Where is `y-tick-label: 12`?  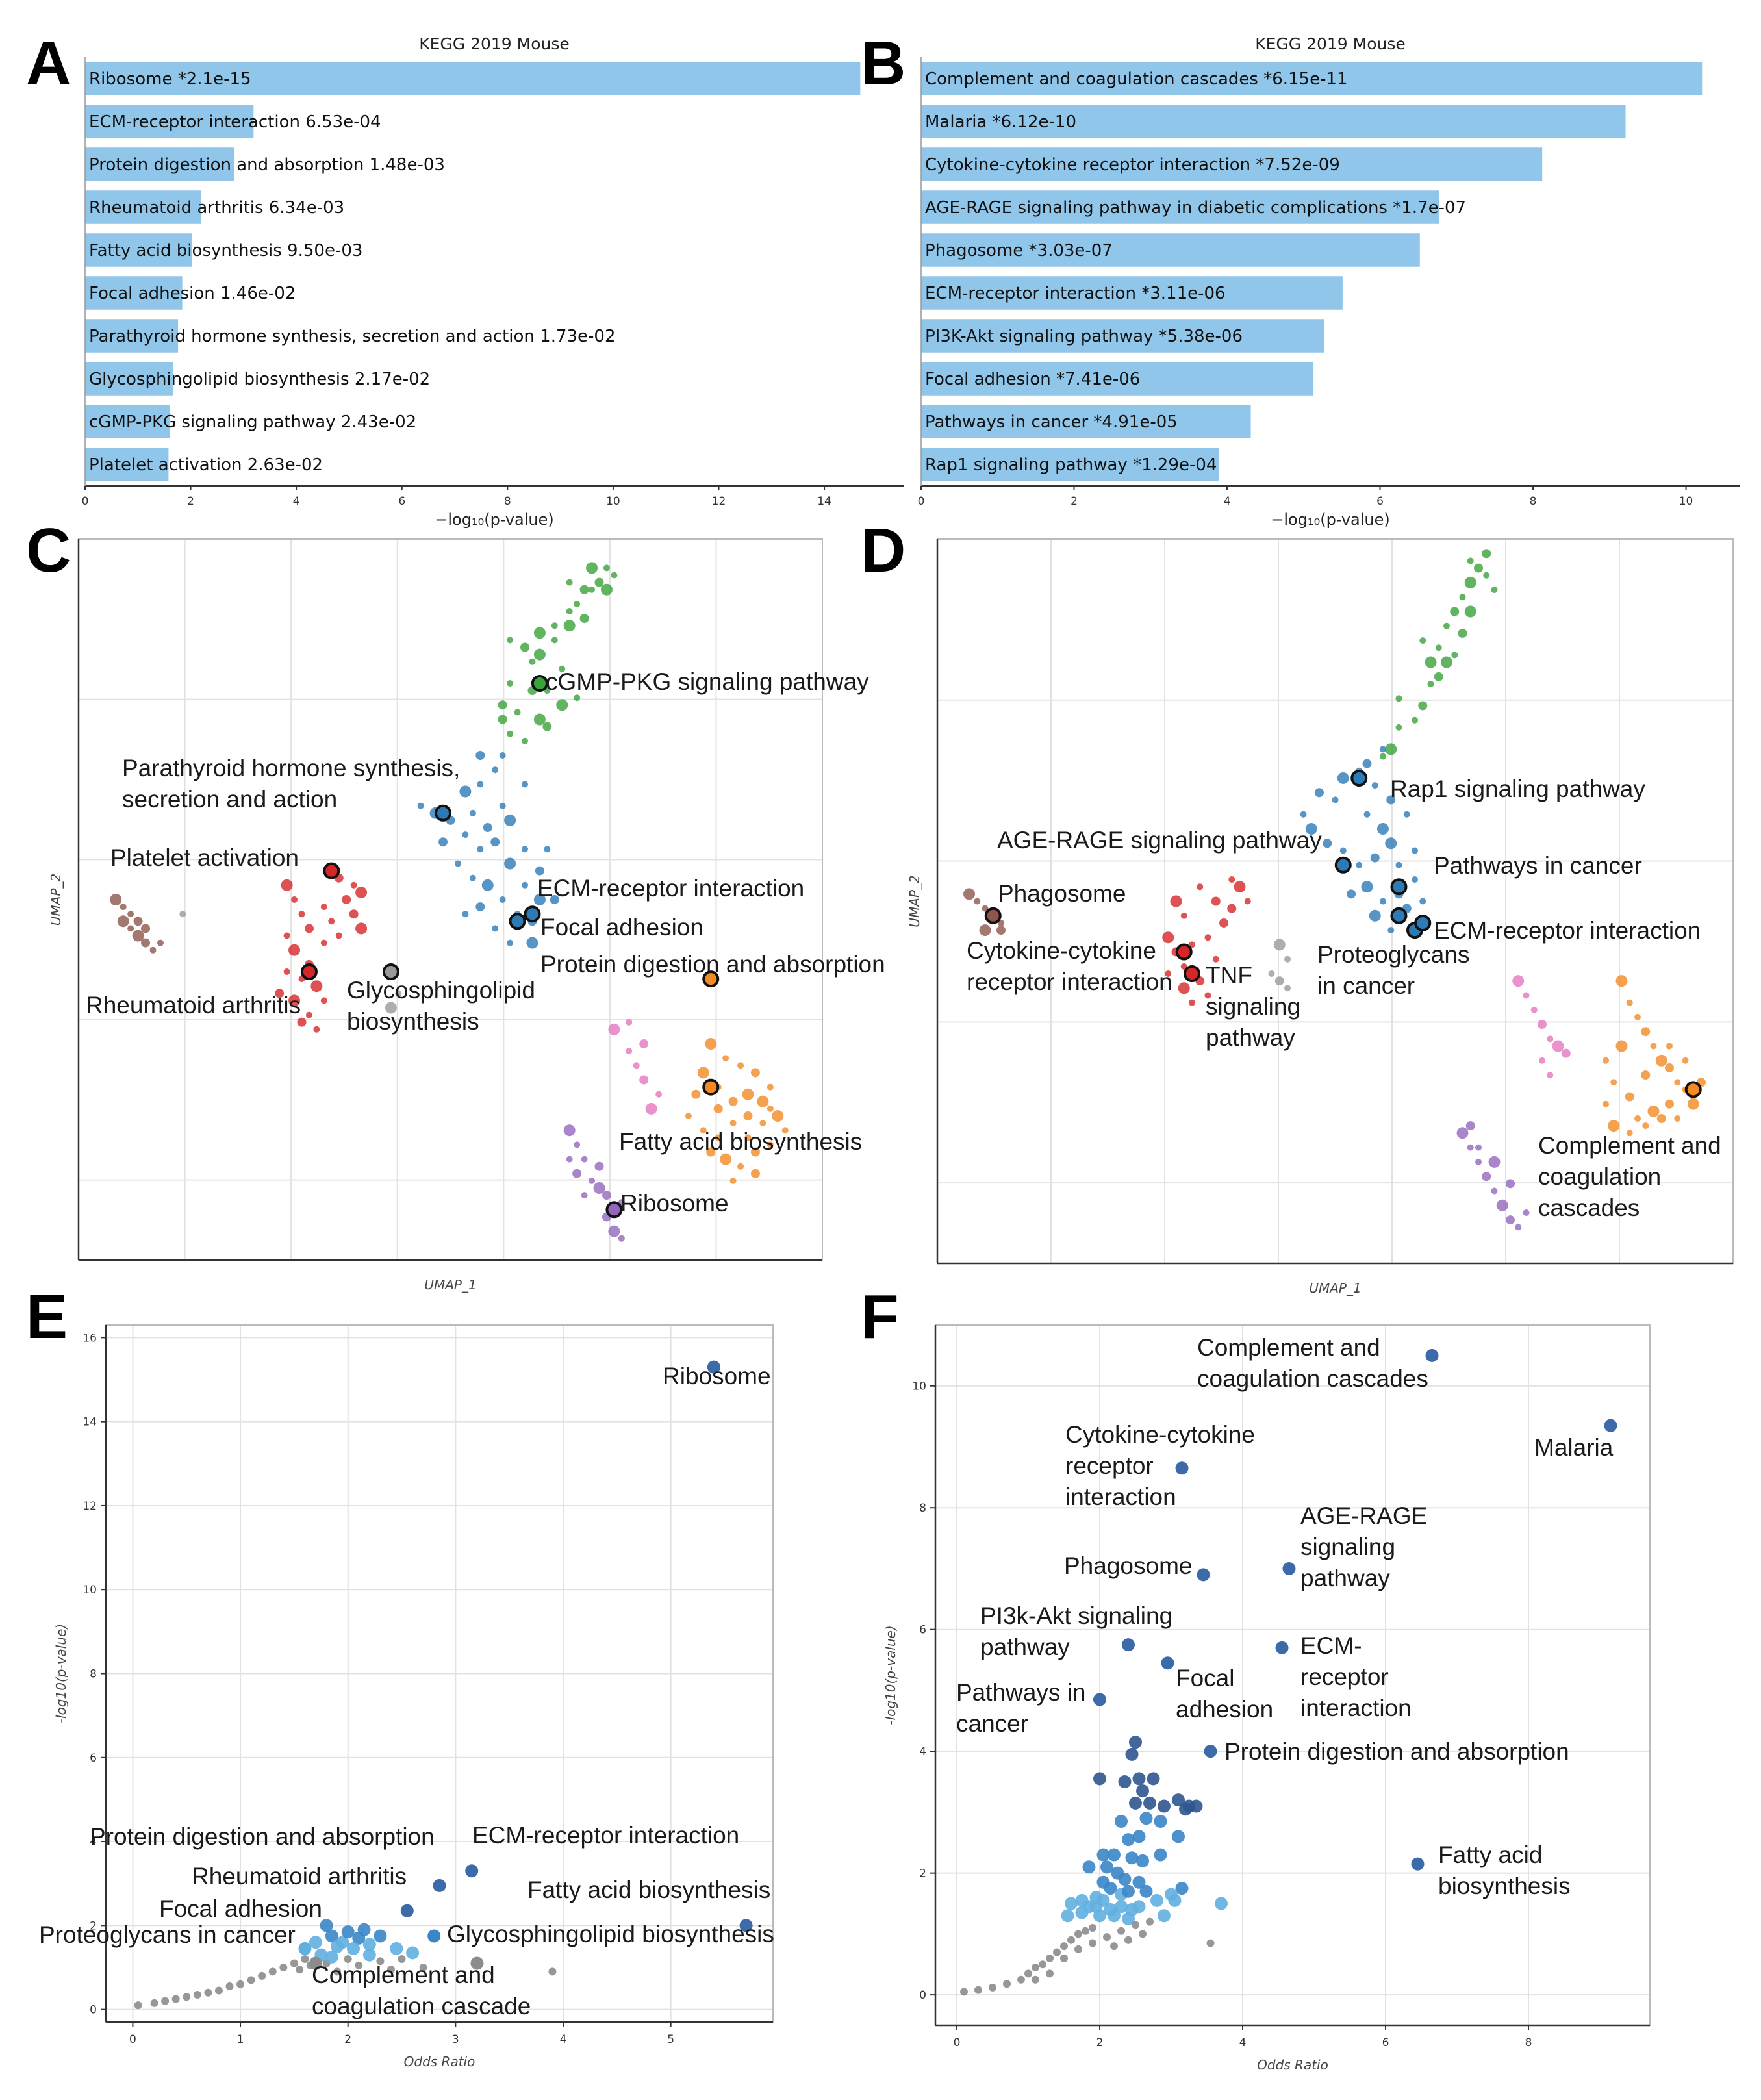
y-tick-label: 12 is located at coordinates (89, 1506).